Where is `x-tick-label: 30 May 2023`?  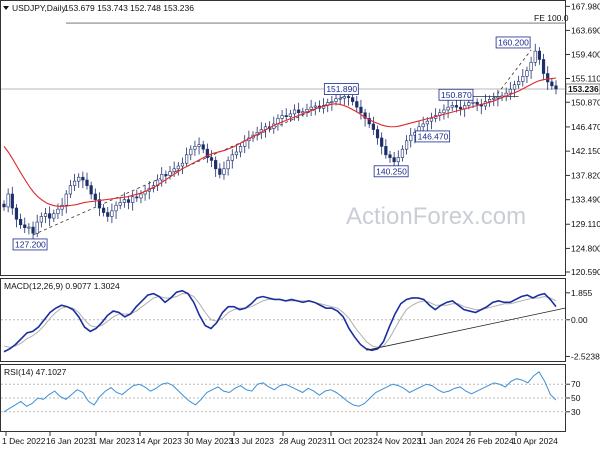 x-tick-label: 30 May 2023 is located at coordinates (208, 441).